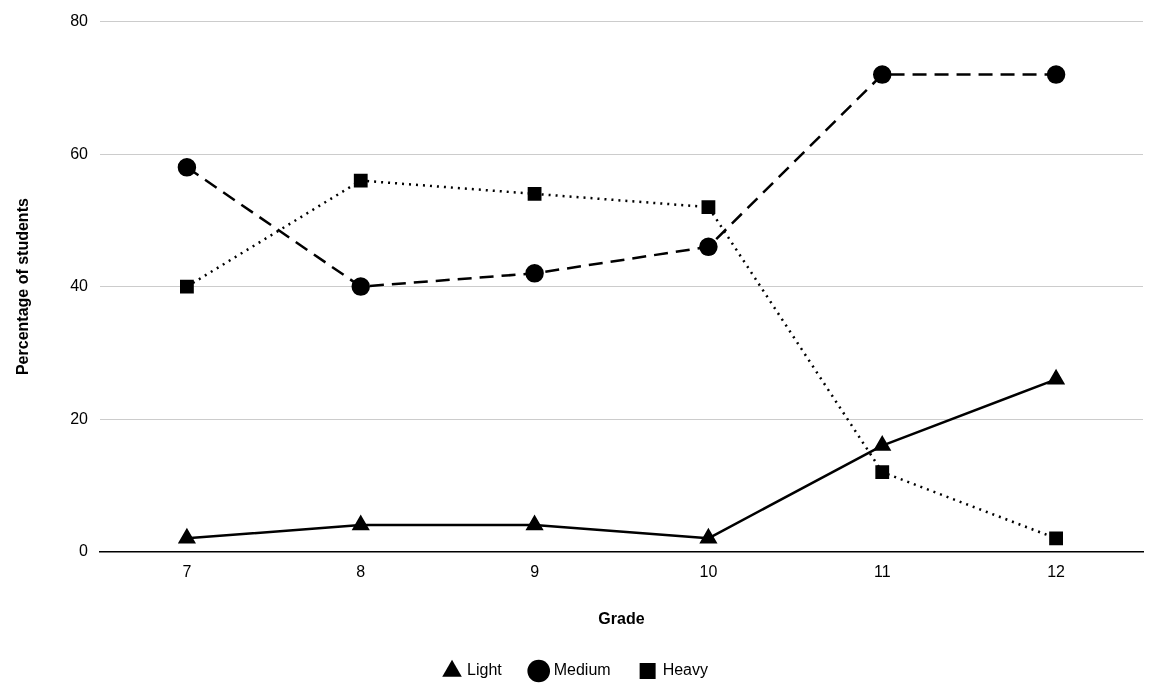 The image size is (1168, 694). What do you see at coordinates (685, 670) in the screenshot?
I see `legend-label: Heavy` at bounding box center [685, 670].